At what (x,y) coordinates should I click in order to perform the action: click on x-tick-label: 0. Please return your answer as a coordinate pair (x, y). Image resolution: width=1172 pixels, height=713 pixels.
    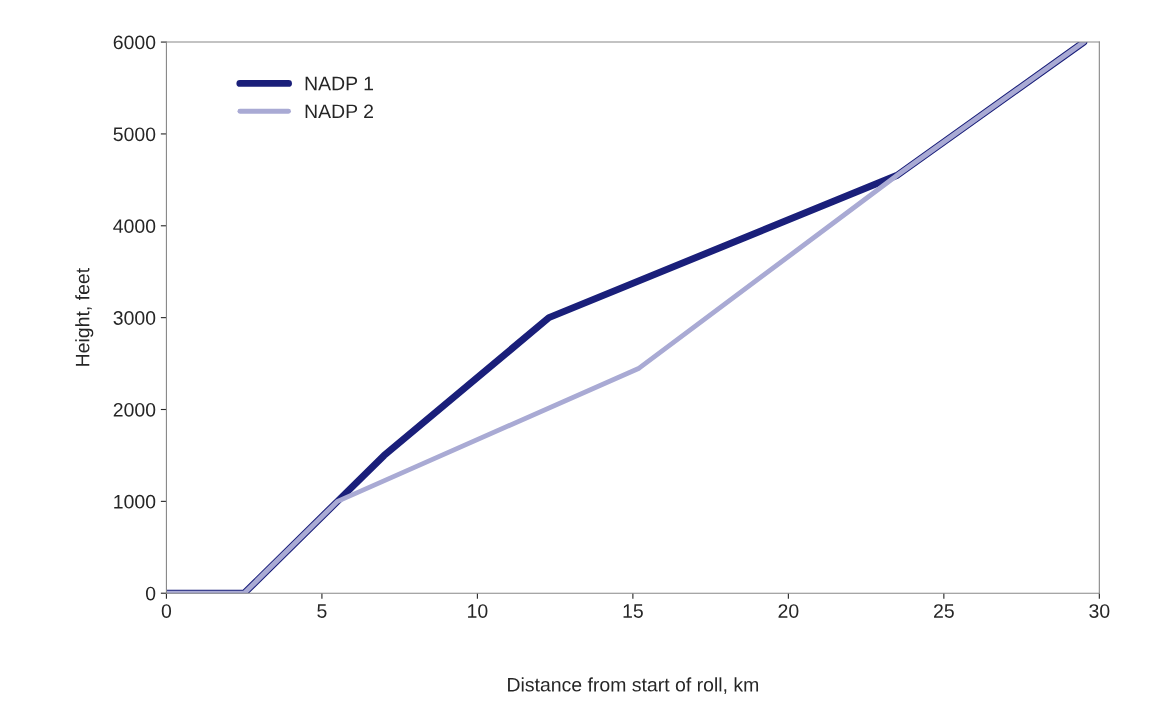
    Looking at the image, I should click on (166, 611).